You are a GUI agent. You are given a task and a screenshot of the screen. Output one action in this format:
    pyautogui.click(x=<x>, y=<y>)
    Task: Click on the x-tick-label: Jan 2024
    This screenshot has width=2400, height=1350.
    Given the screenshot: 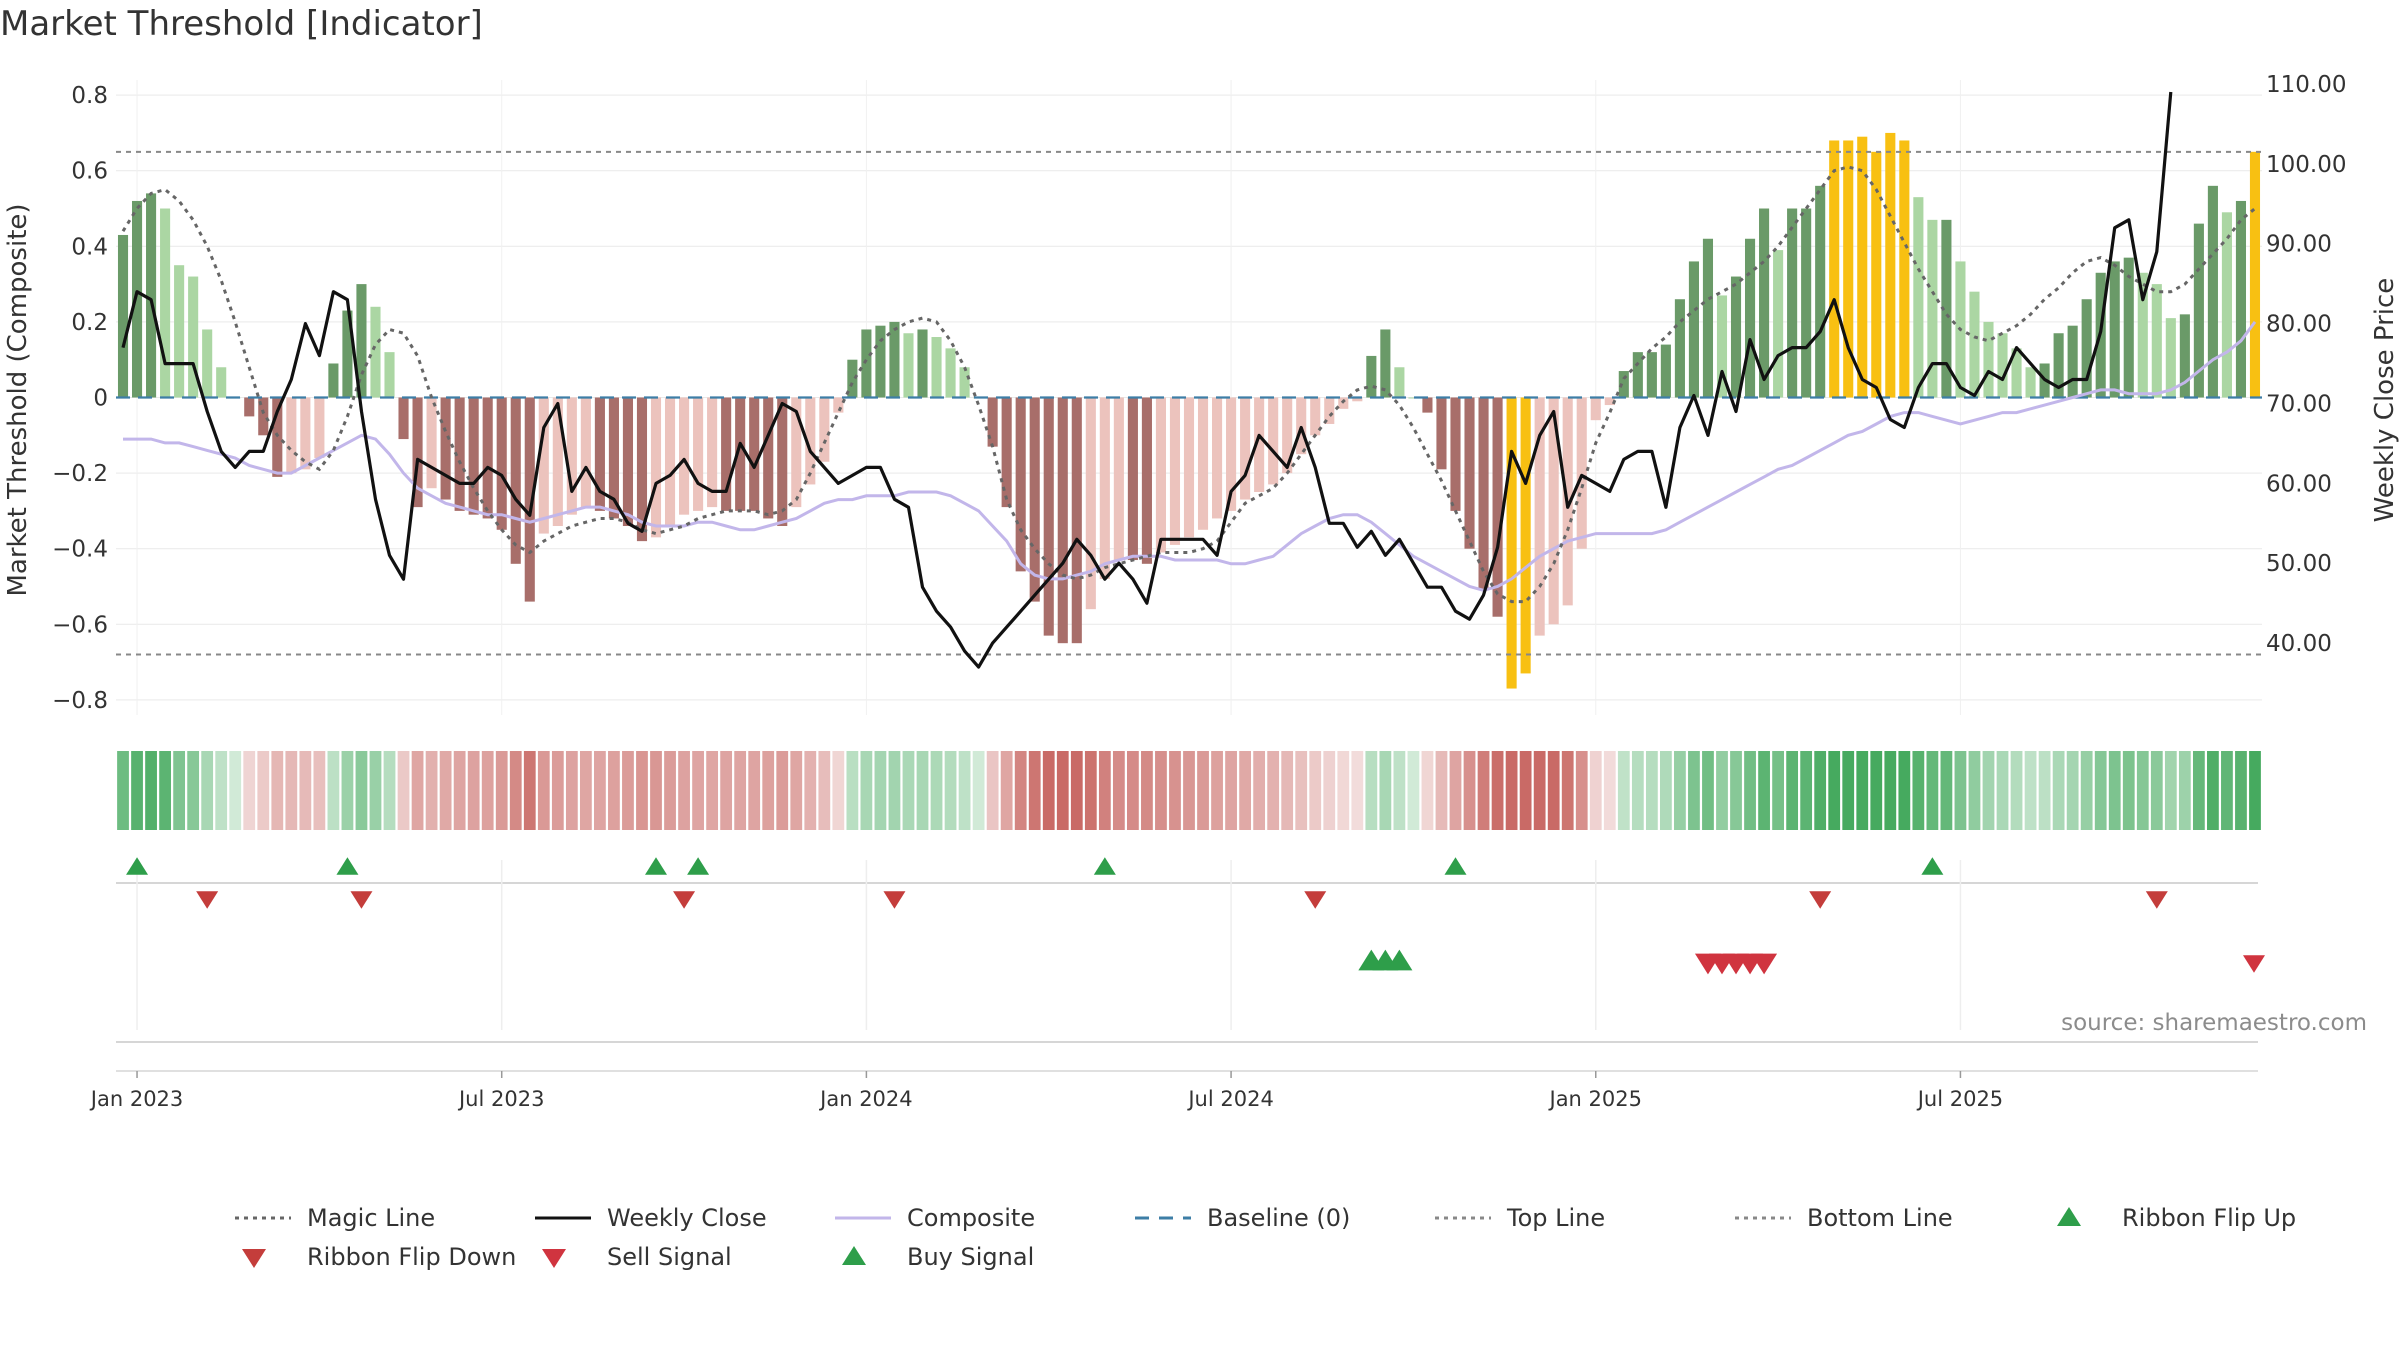 What is the action you would take?
    pyautogui.click(x=865, y=1099)
    